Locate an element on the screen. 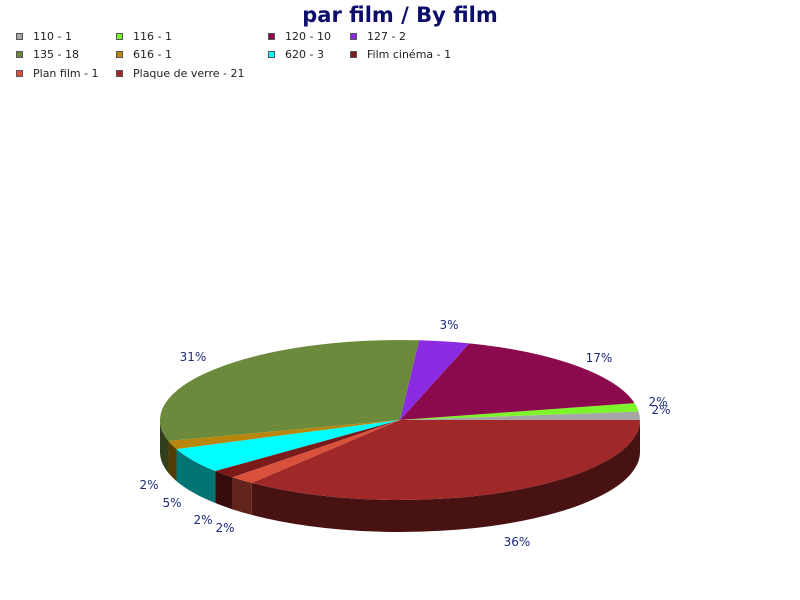 This screenshot has width=800, height=600. legend-label: 110 - 1 is located at coordinates (52, 36).